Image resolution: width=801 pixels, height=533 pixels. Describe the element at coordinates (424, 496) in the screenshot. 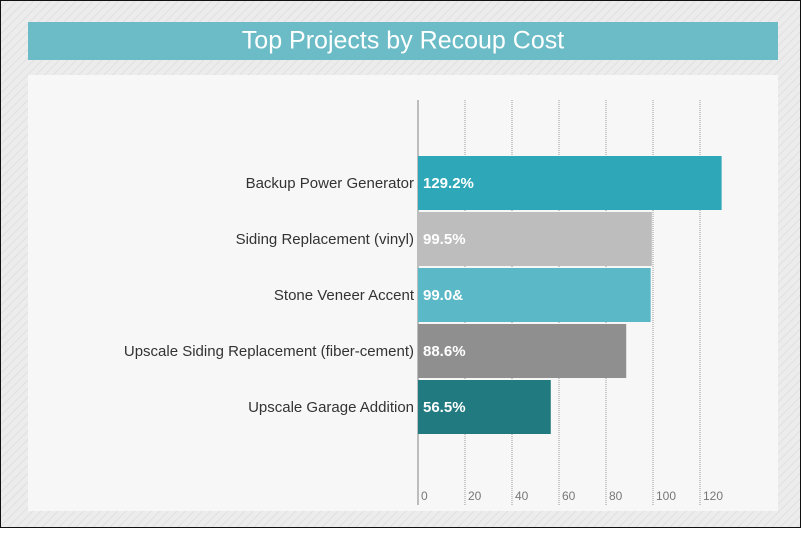

I see `x-tick-label: 0` at that location.